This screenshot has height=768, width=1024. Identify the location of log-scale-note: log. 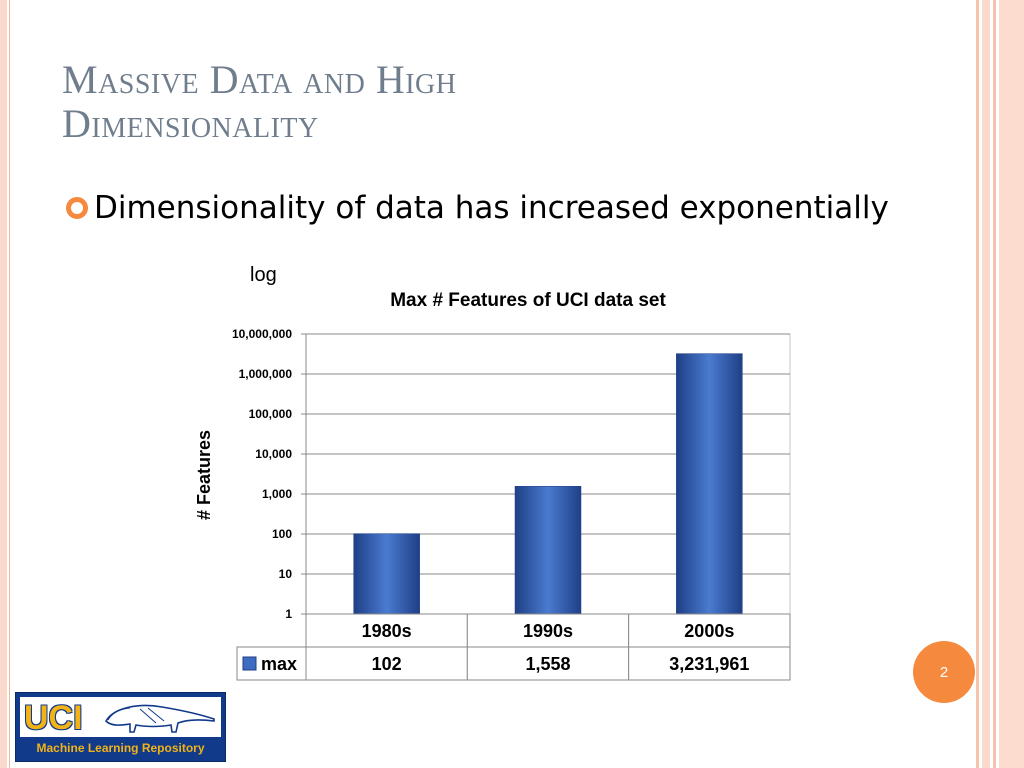
(263, 275).